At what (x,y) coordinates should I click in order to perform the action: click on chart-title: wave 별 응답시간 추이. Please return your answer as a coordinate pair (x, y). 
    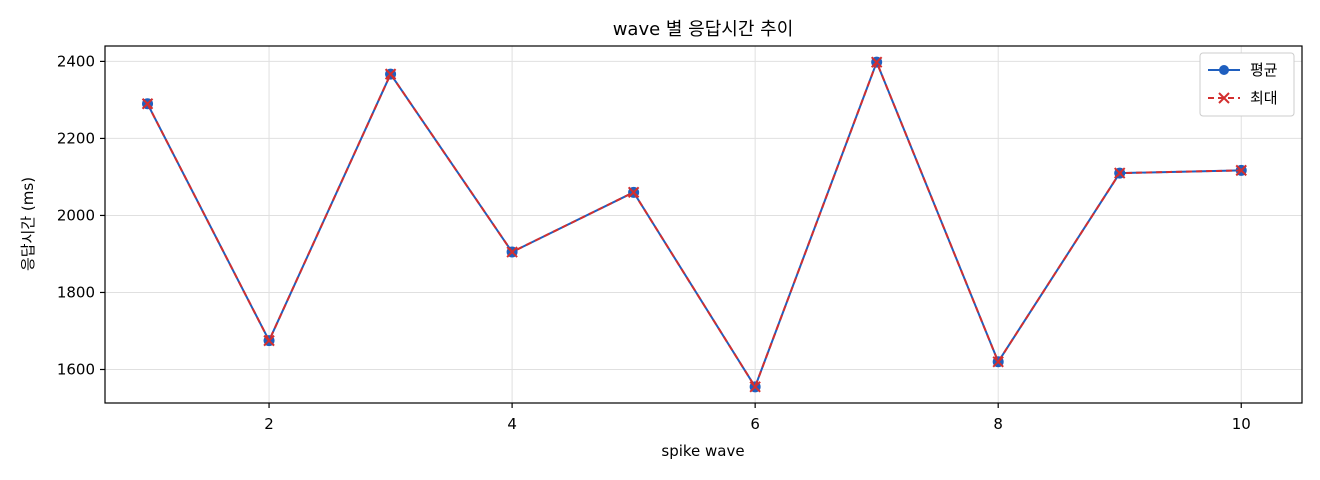
    Looking at the image, I should click on (703, 29).